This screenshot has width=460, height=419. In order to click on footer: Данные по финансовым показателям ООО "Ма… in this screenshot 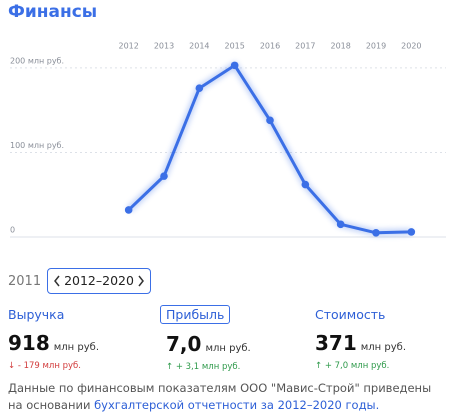, I will do `click(228, 397)`.